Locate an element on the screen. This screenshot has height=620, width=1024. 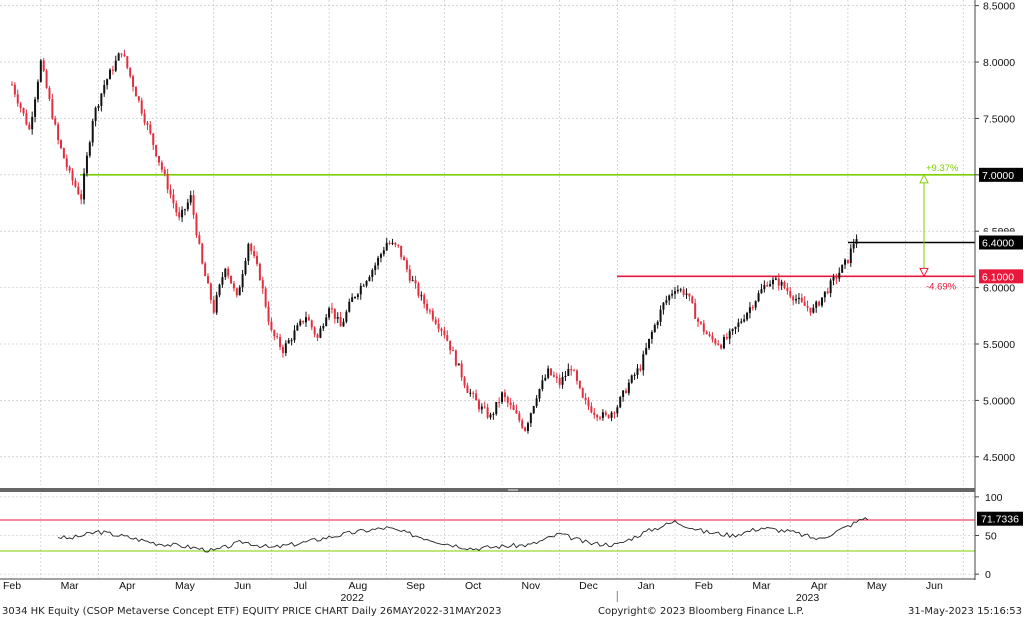
month-label: Apr is located at coordinates (127, 586).